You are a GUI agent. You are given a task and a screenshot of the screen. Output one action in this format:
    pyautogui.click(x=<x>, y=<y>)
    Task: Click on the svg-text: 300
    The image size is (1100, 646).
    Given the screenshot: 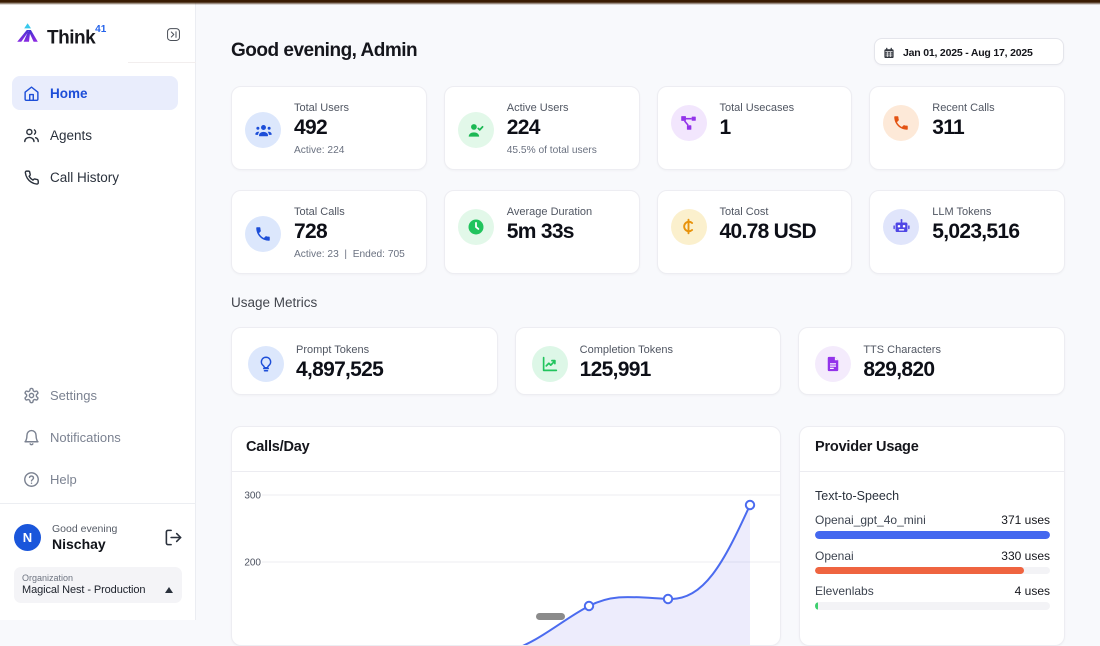 What is the action you would take?
    pyautogui.click(x=252, y=496)
    